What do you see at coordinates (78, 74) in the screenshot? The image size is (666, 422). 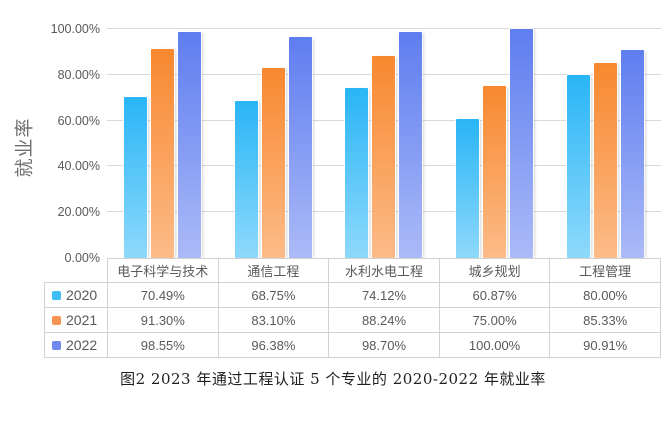 I see `y-tick-label: 80.00%` at bounding box center [78, 74].